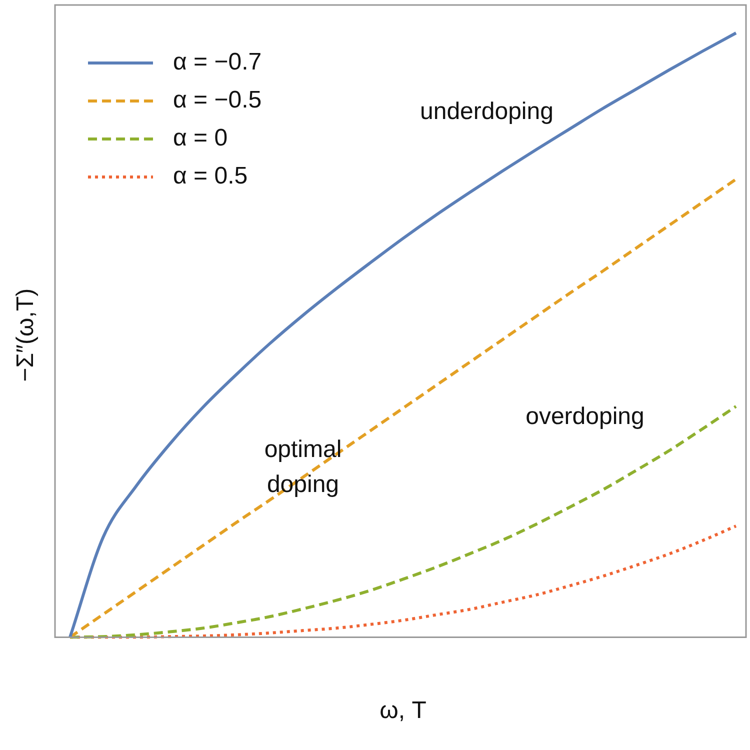  I want to click on annotation: underdoping, so click(487, 112).